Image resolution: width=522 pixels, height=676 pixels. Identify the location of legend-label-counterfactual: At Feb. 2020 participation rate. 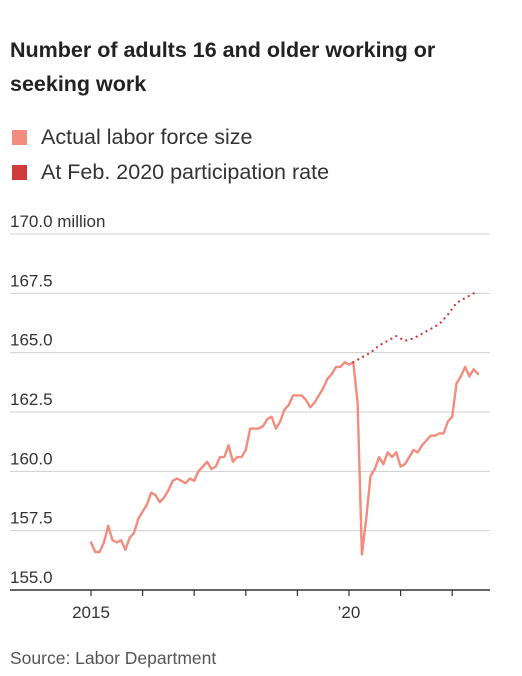
(185, 172).